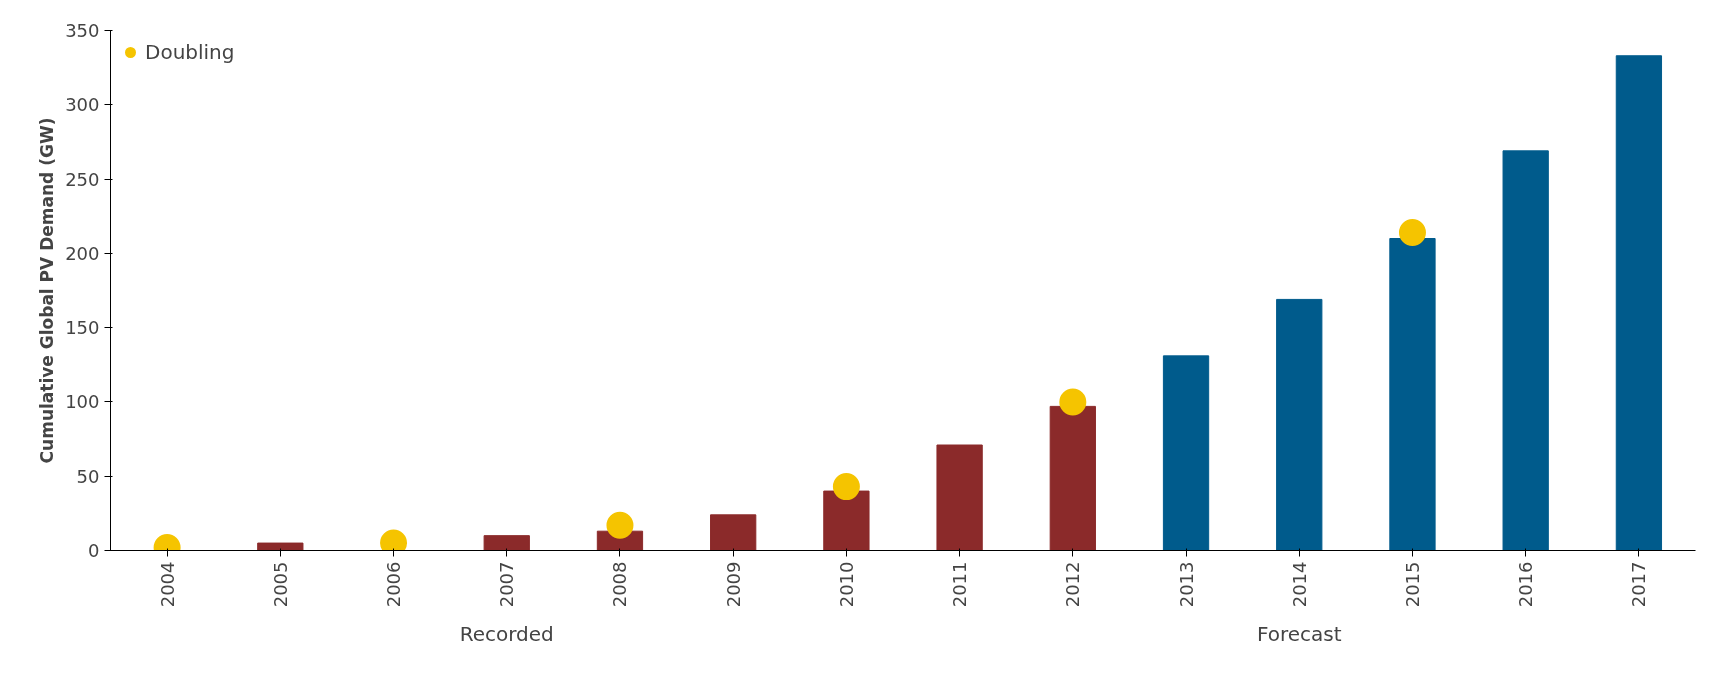 Image resolution: width=1731 pixels, height=684 pixels. What do you see at coordinates (1299, 633) in the screenshot?
I see `text: Forecast` at bounding box center [1299, 633].